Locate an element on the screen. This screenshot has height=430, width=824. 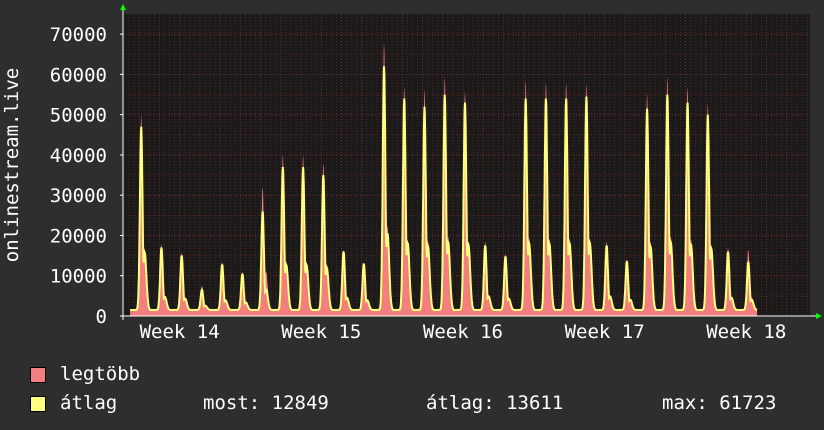
legend-label-legtobb: legtöbb is located at coordinates (100, 374).